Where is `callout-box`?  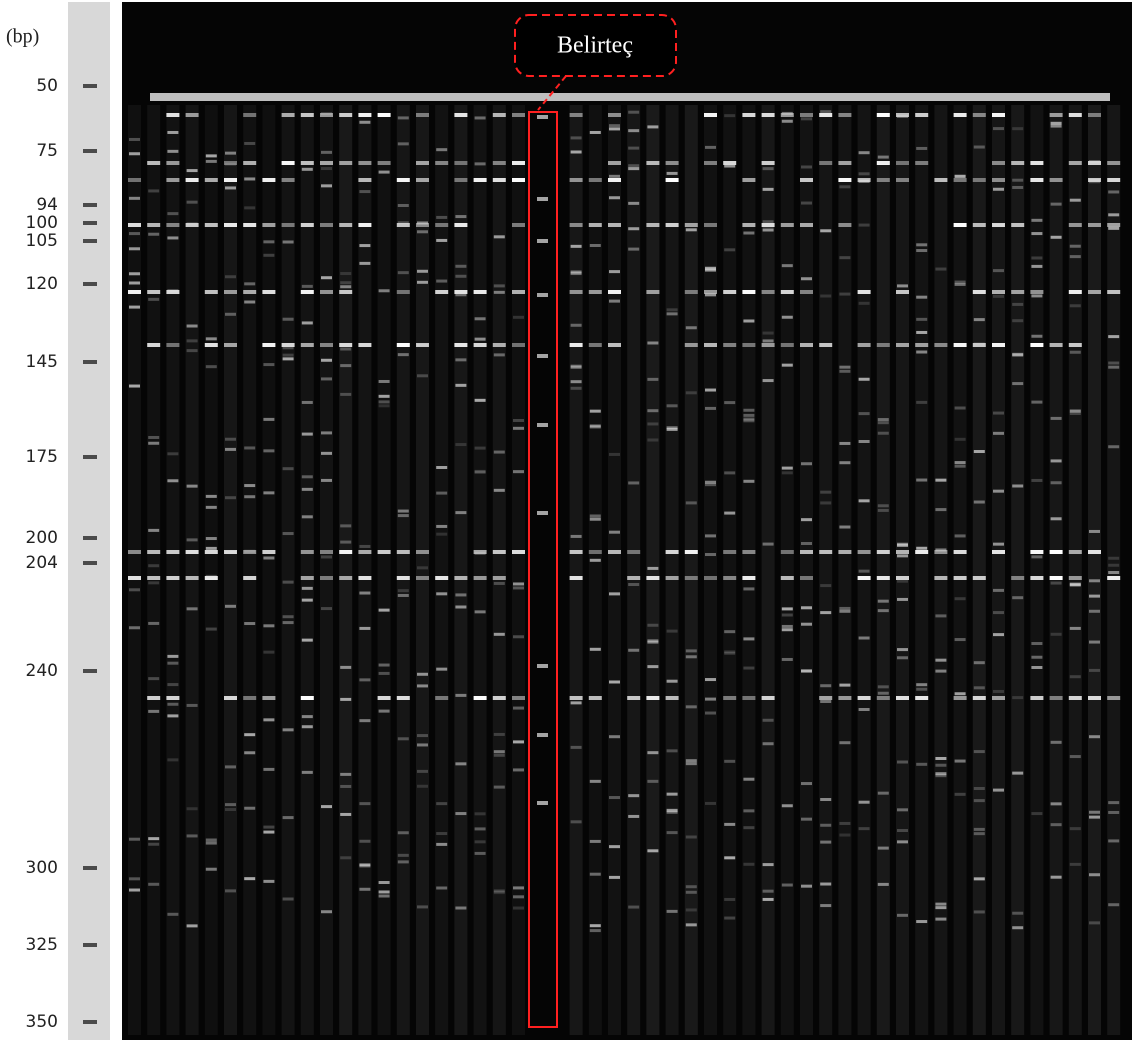
callout-box is located at coordinates (595, 45).